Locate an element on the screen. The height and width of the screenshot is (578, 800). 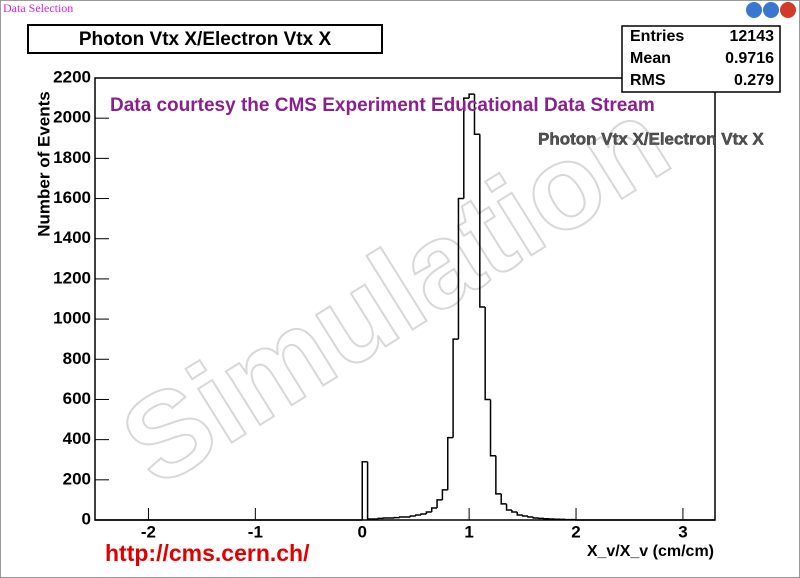
y-tick-label: 600 is located at coordinates (77, 398).